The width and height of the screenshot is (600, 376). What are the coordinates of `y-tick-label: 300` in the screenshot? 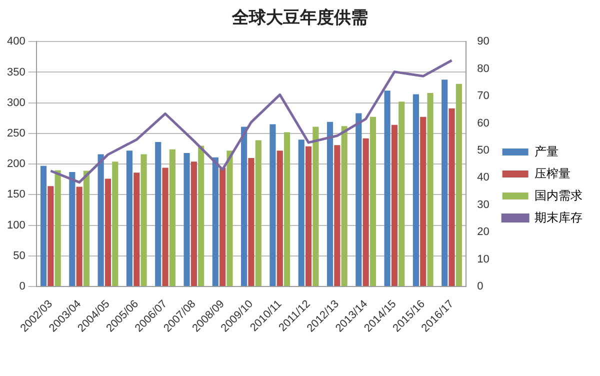 It's located at (16, 102).